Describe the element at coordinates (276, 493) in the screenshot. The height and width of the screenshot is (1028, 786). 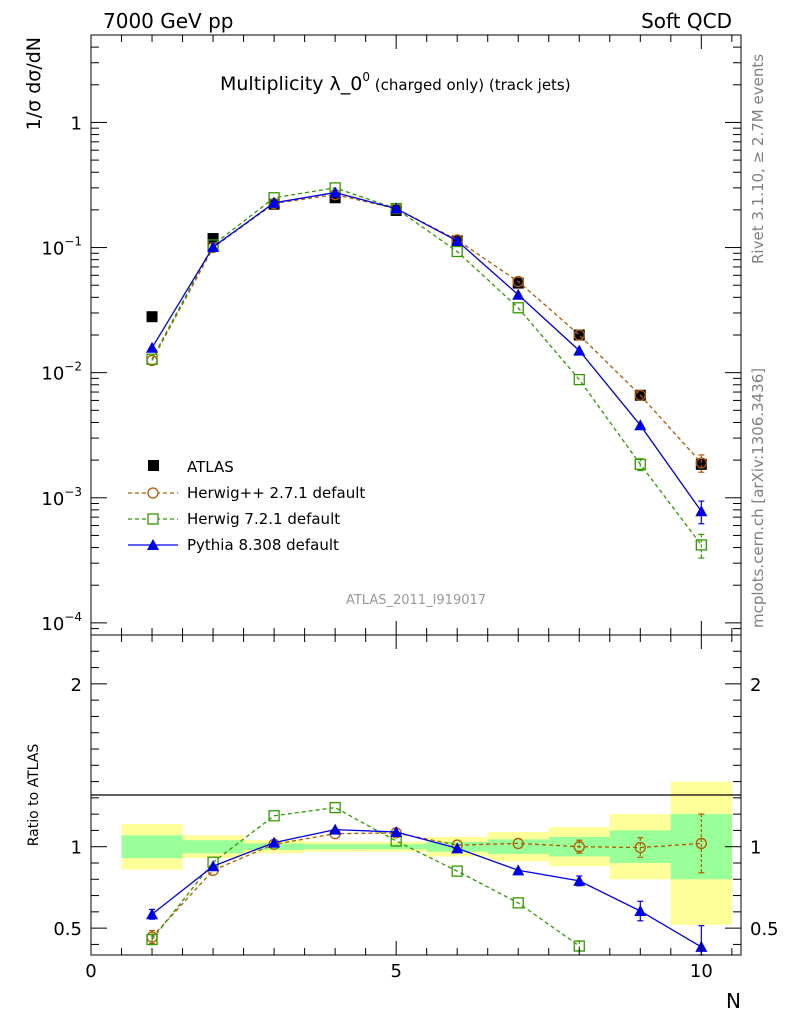
I see `legend-label-herwigpp: Herwig++ 2.7.1 default` at that location.